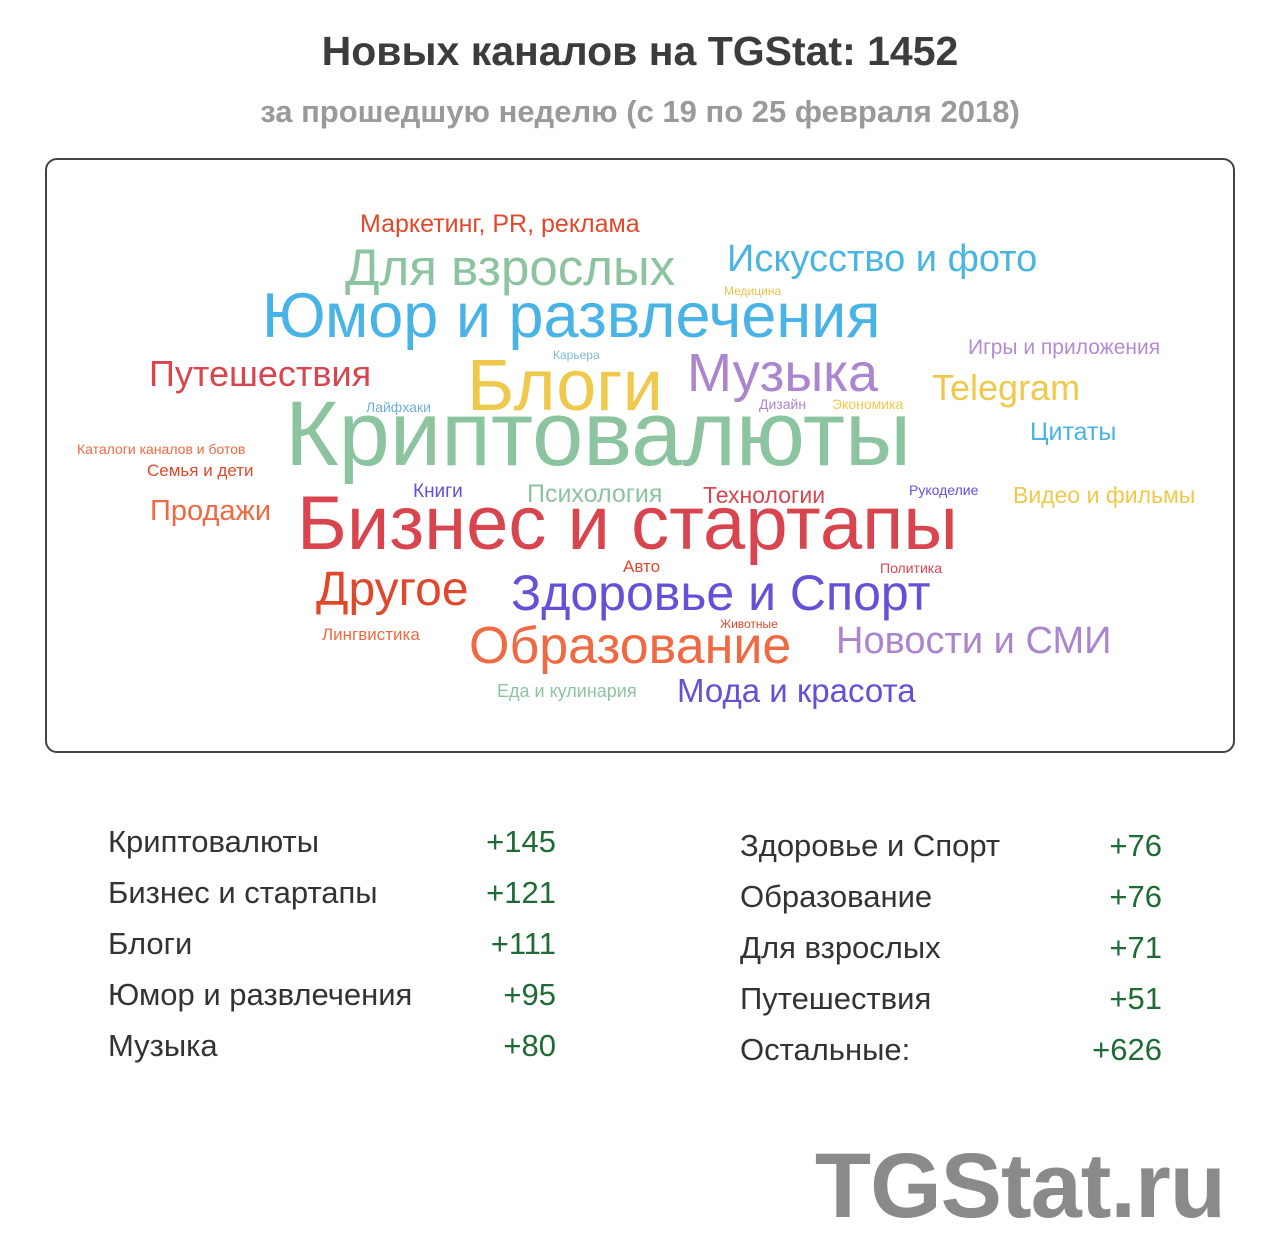 The width and height of the screenshot is (1280, 1247). What do you see at coordinates (161, 449) in the screenshot?
I see `cloud-word-catalogs: Каталоги каналов и ботов` at bounding box center [161, 449].